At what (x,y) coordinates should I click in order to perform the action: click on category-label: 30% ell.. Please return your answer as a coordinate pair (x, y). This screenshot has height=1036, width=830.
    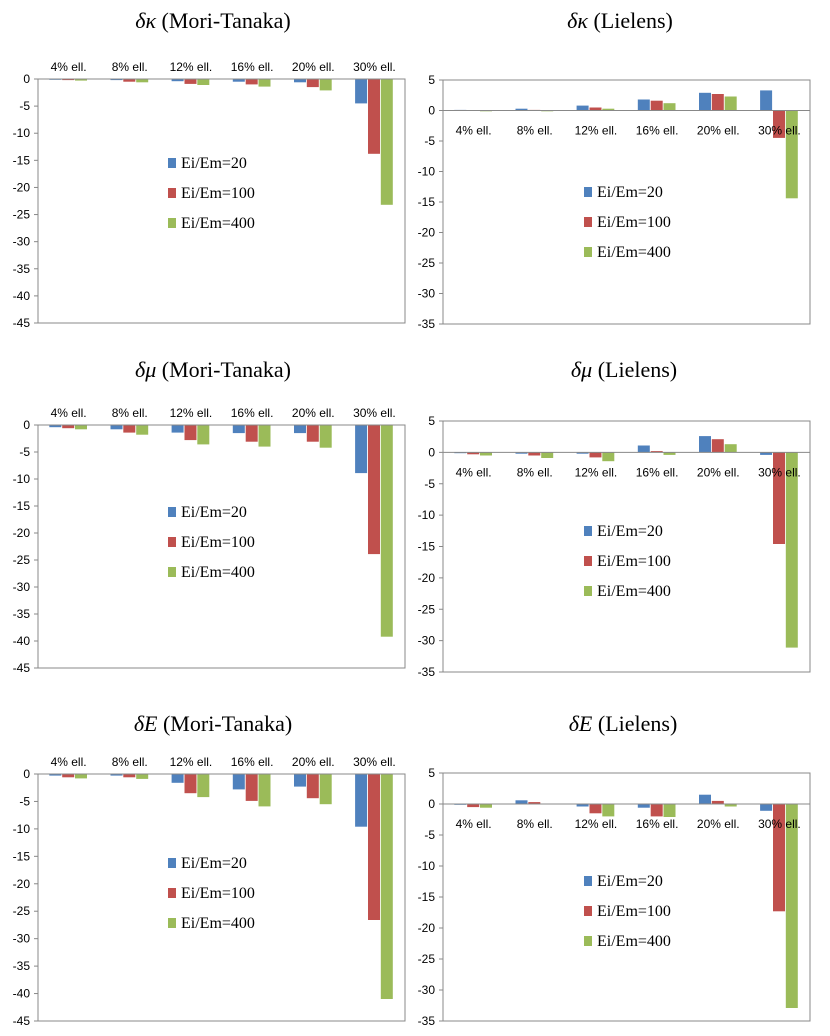
    Looking at the image, I should click on (779, 131).